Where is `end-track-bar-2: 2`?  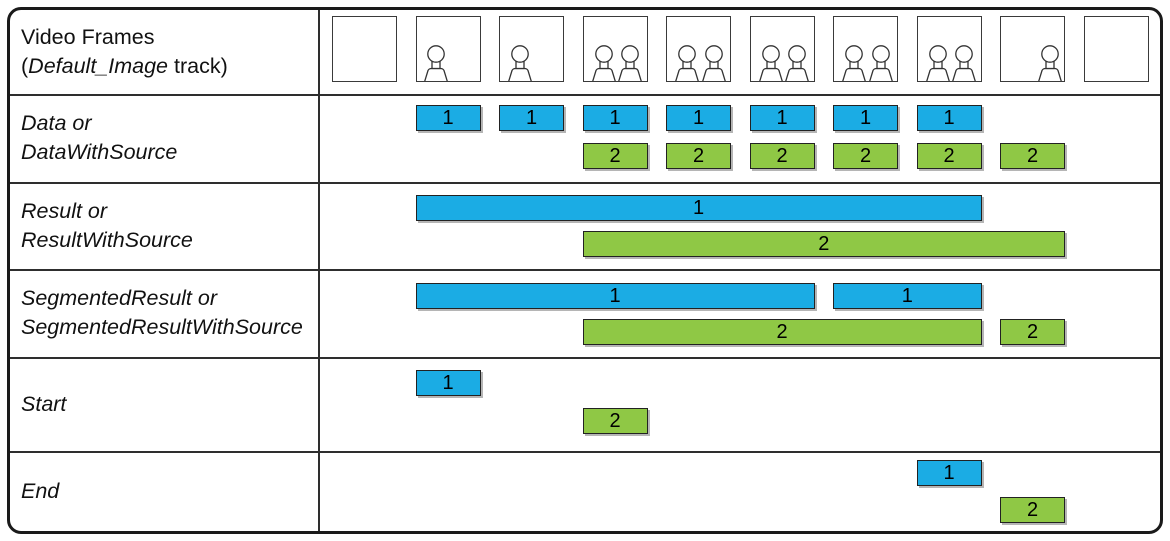
end-track-bar-2: 2 is located at coordinates (1032, 510).